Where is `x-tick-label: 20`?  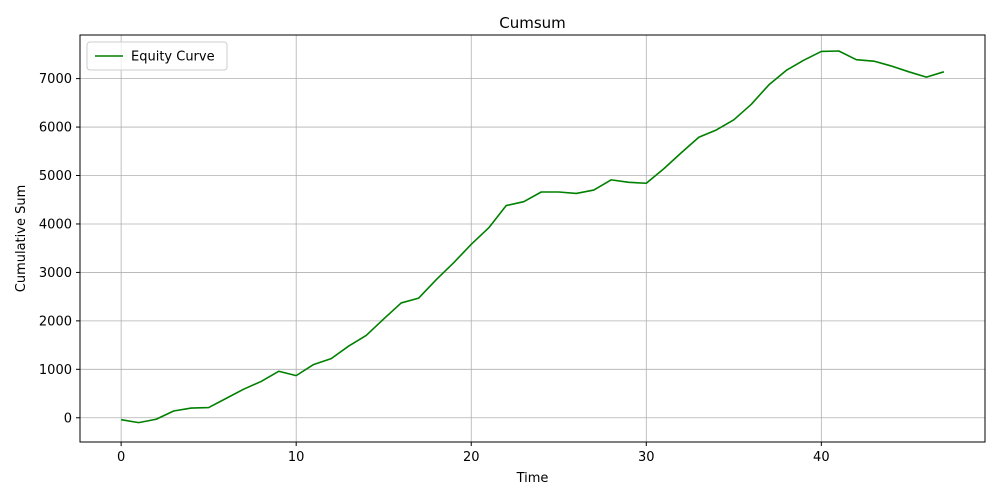 x-tick-label: 20 is located at coordinates (471, 457).